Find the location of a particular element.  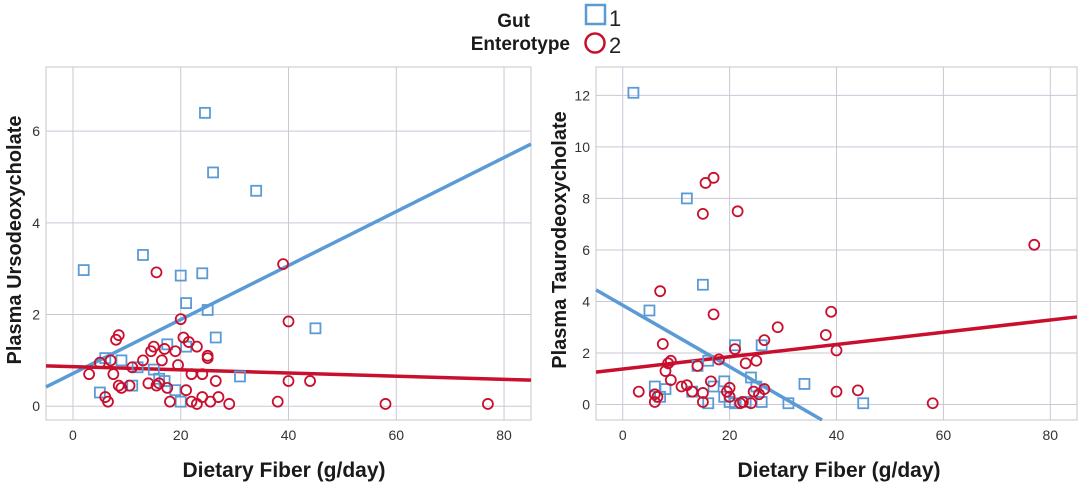

y-tick-label: 2 is located at coordinates (36, 315).